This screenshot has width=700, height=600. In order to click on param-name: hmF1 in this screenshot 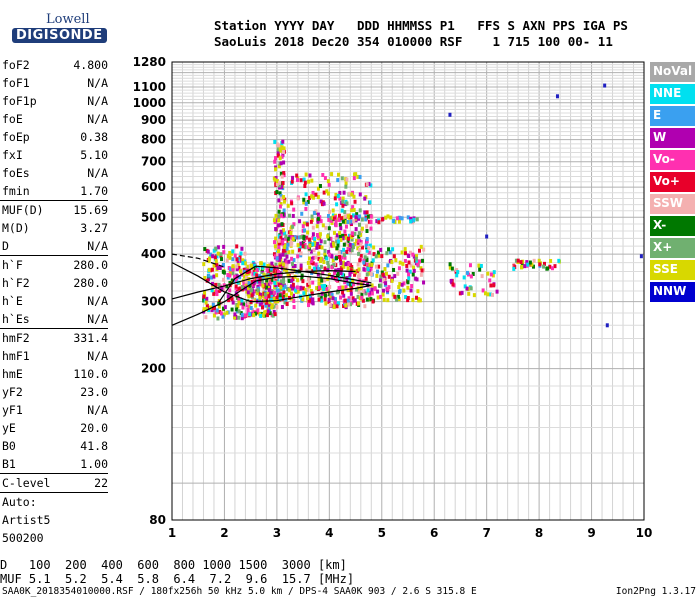, I will do `click(16, 356)`.